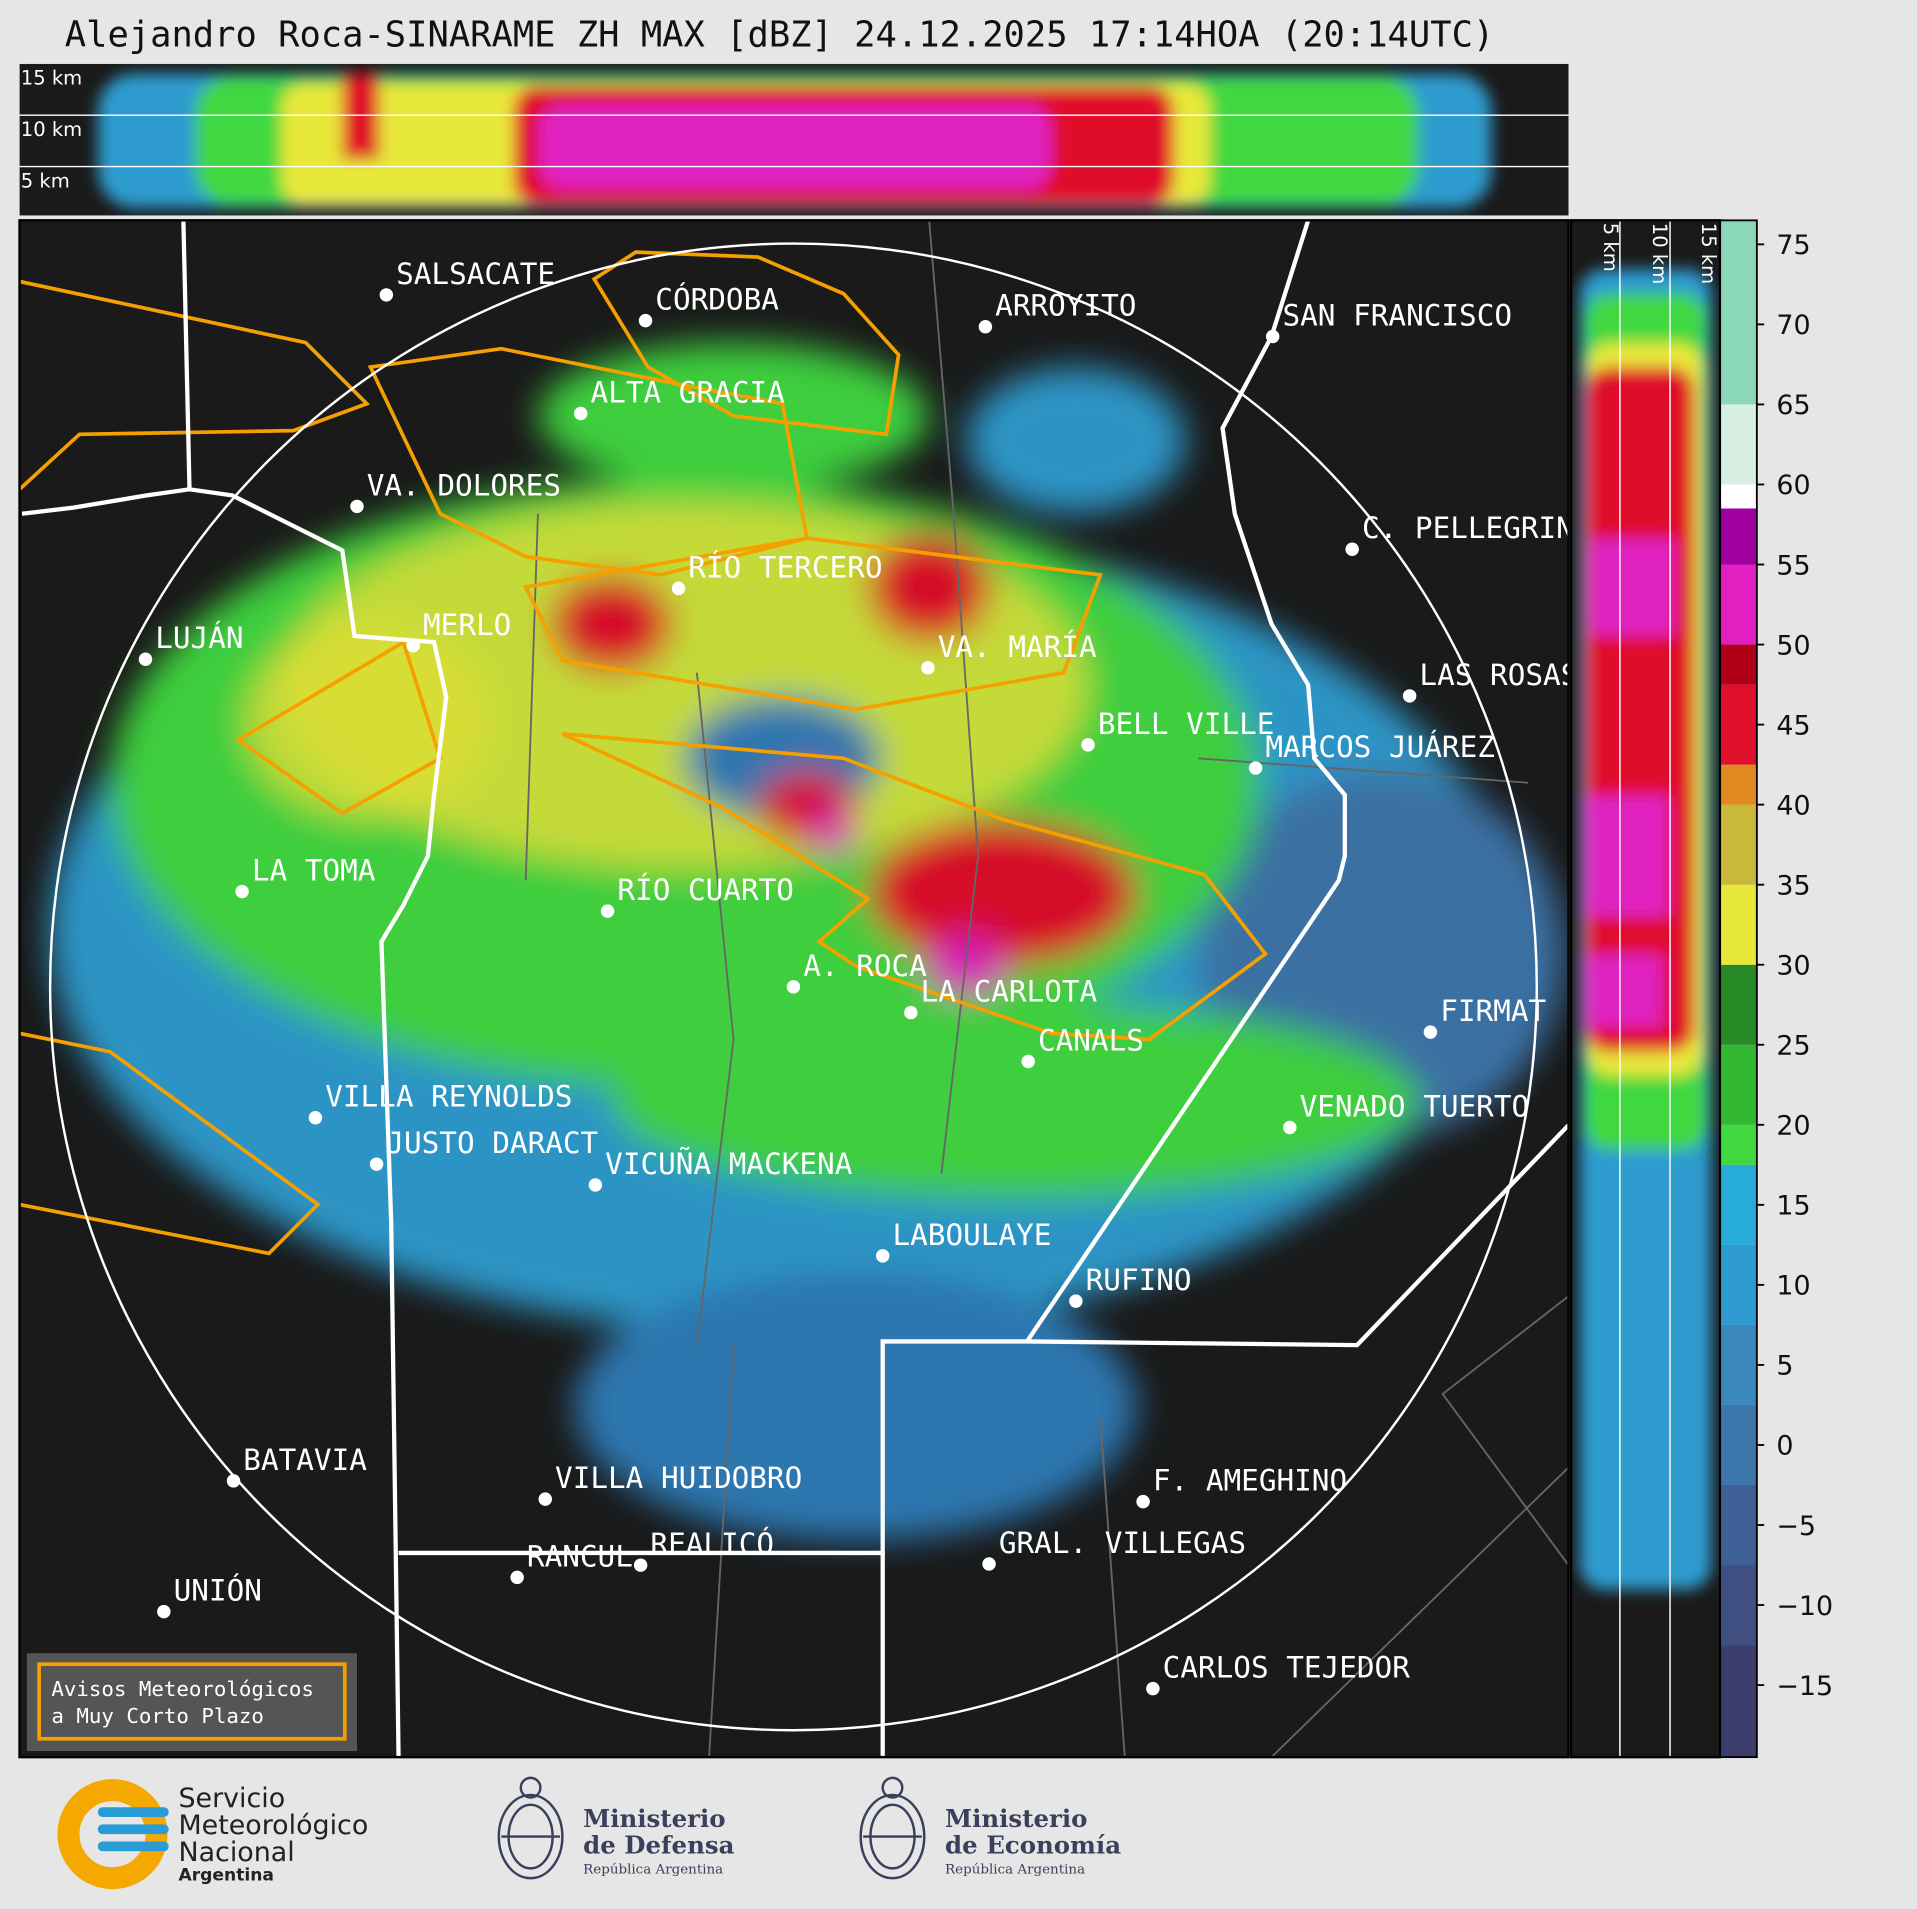 This screenshot has height=1909, width=1917. Describe the element at coordinates (236, 1852) in the screenshot. I see `logo-text: Nacional` at that location.